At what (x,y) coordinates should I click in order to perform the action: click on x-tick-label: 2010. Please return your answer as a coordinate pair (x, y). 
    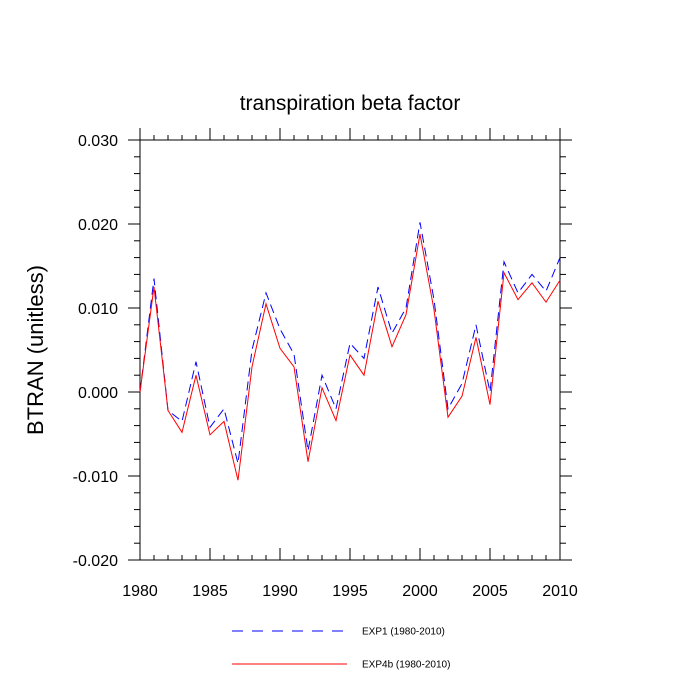
    Looking at the image, I should click on (560, 591).